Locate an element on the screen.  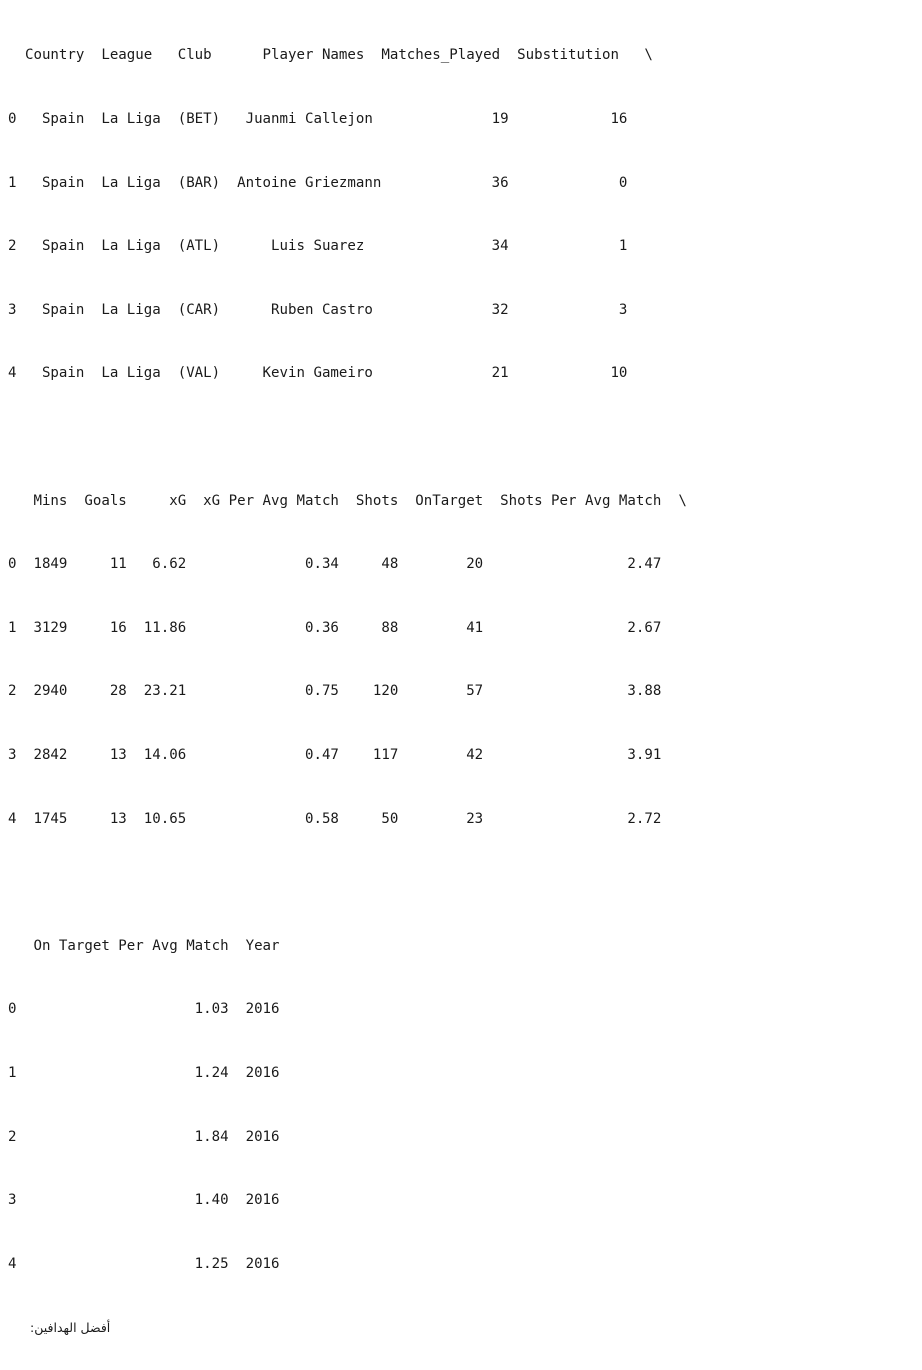
dataframe-row: 2 1.84 2016 is located at coordinates (144, 1136).